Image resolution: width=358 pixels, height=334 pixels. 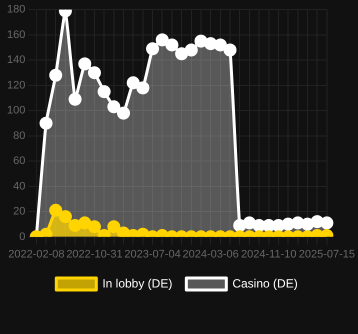 What do you see at coordinates (19, 212) in the screenshot?
I see `y-tick-label: 20` at bounding box center [19, 212].